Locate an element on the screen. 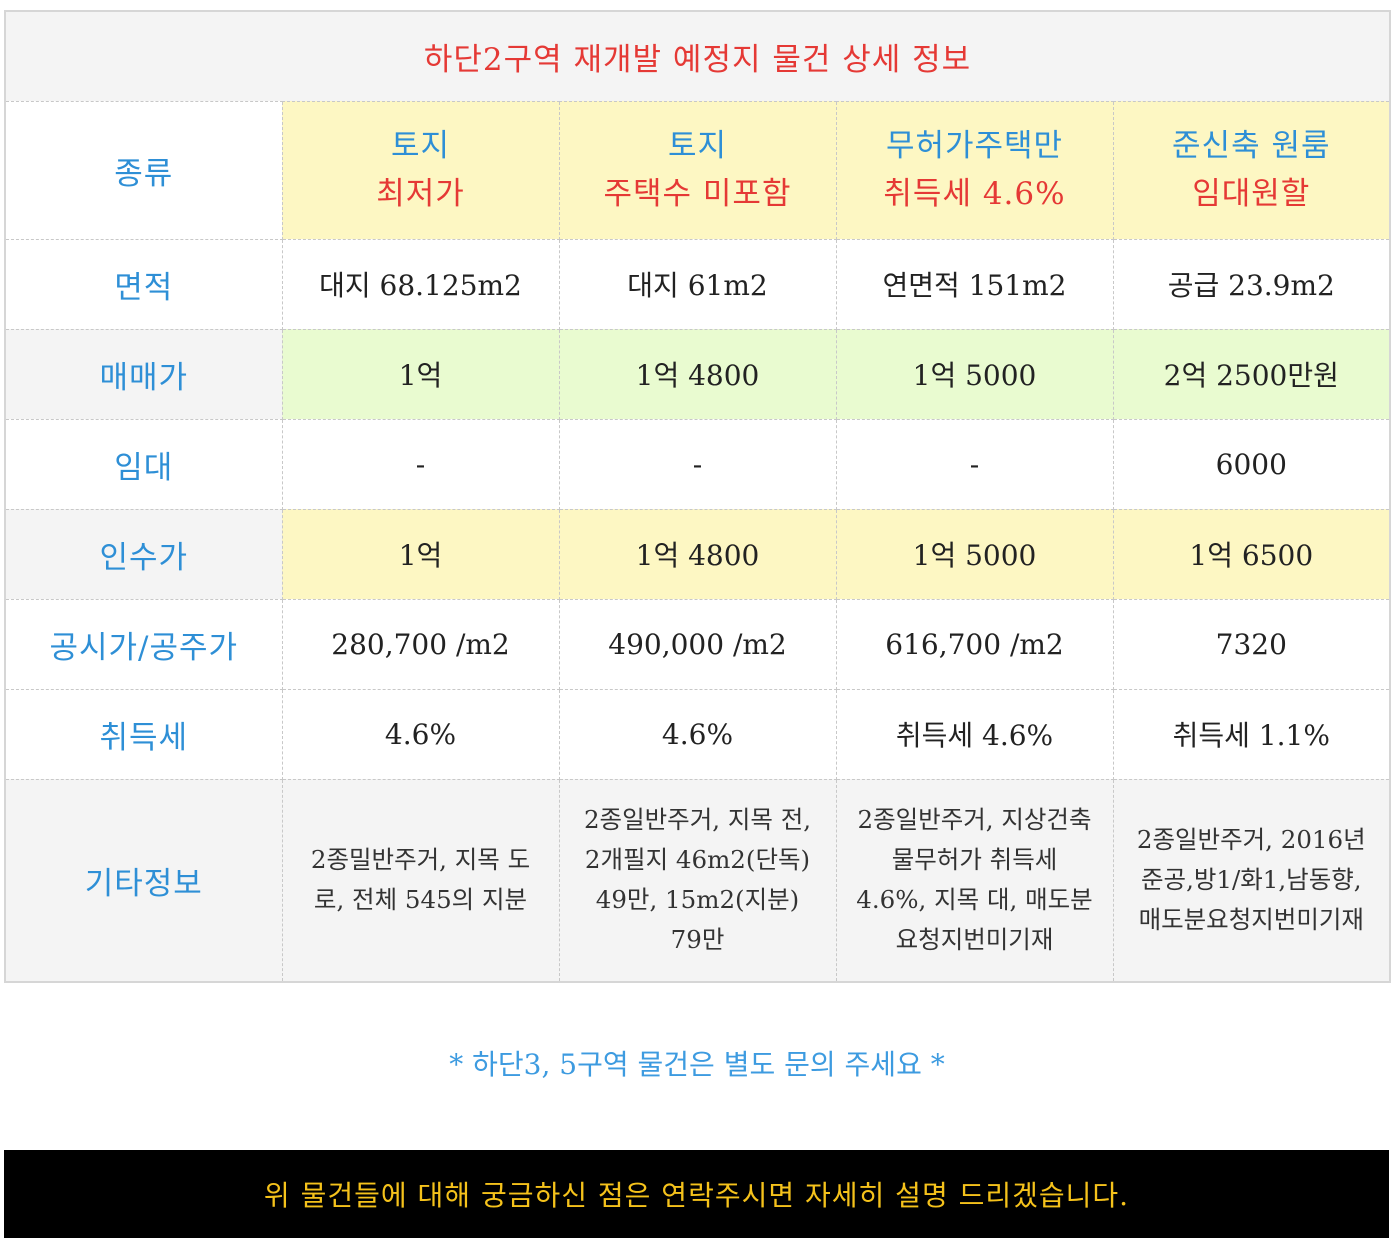 The height and width of the screenshot is (1258, 1394). price-value-2: 1억 4800 is located at coordinates (697, 374).